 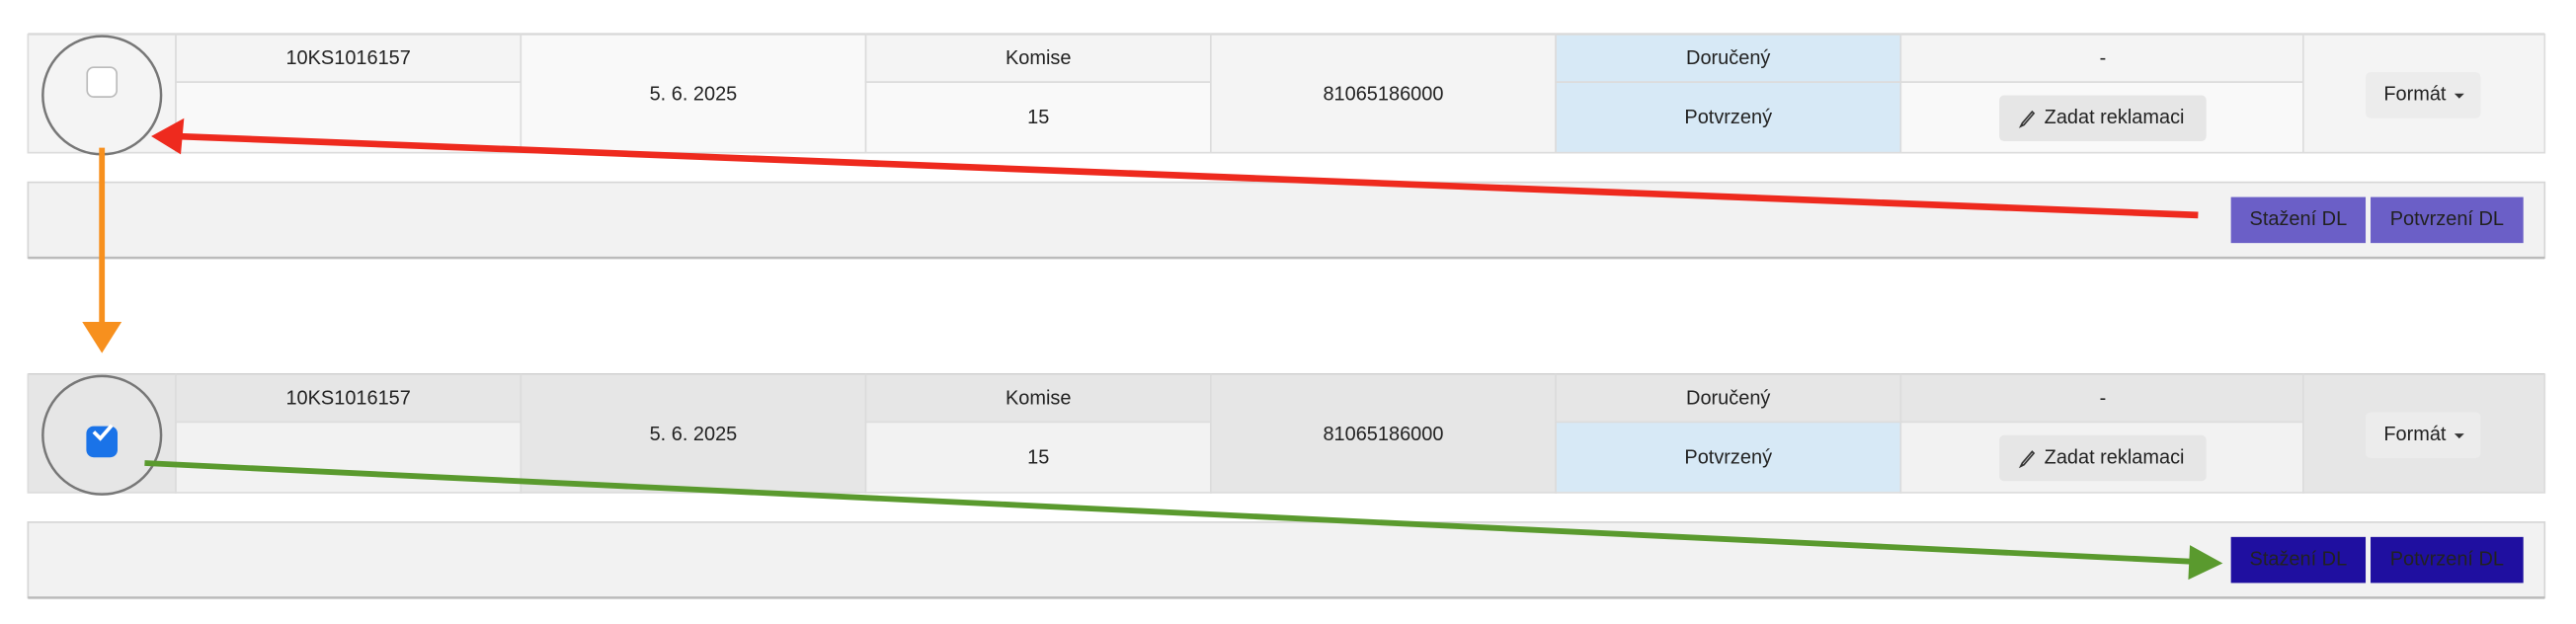 What do you see at coordinates (168, 136) in the screenshot?
I see `red-arrowhead` at bounding box center [168, 136].